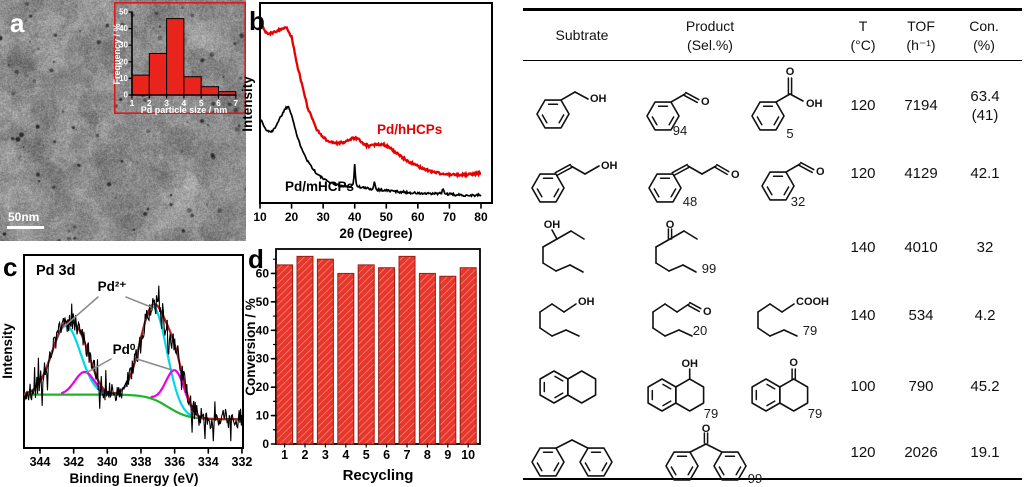  Describe the element at coordinates (571, 110) in the screenshot. I see `benzyl-alcohol-structure: OH` at that location.